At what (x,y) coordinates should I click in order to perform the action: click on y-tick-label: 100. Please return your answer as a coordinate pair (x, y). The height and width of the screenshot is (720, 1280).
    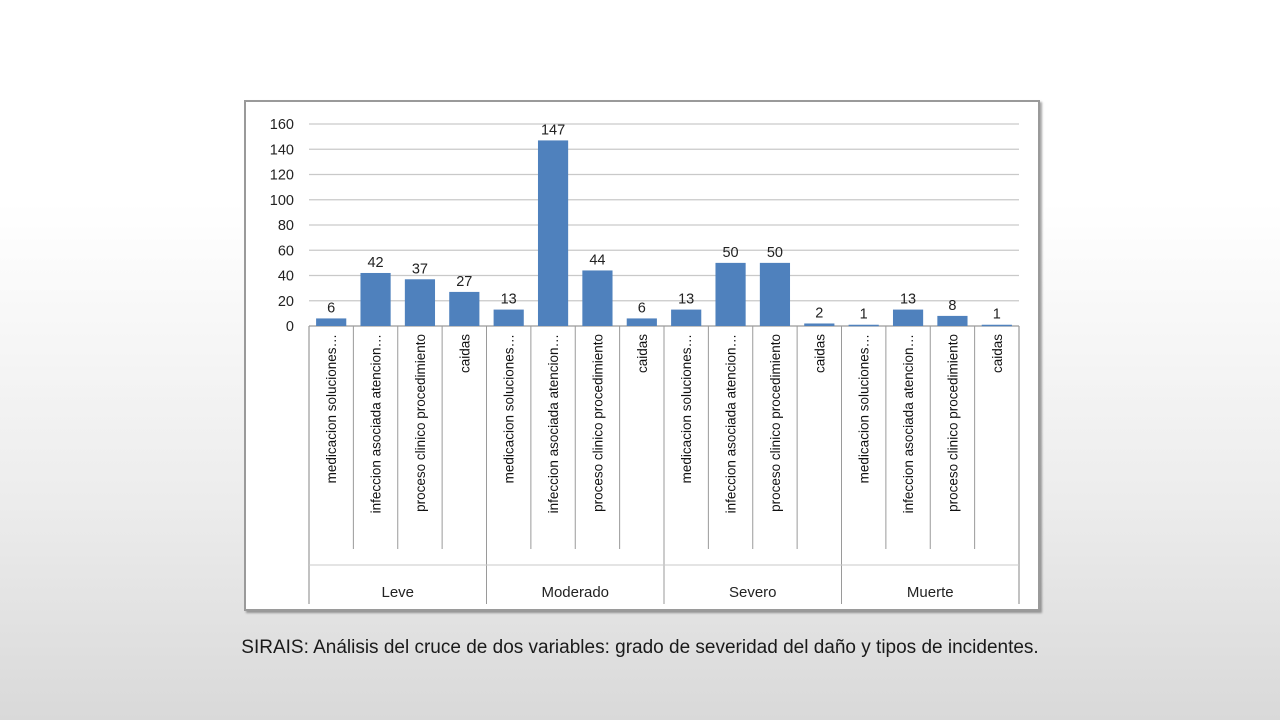
    Looking at the image, I should click on (282, 201).